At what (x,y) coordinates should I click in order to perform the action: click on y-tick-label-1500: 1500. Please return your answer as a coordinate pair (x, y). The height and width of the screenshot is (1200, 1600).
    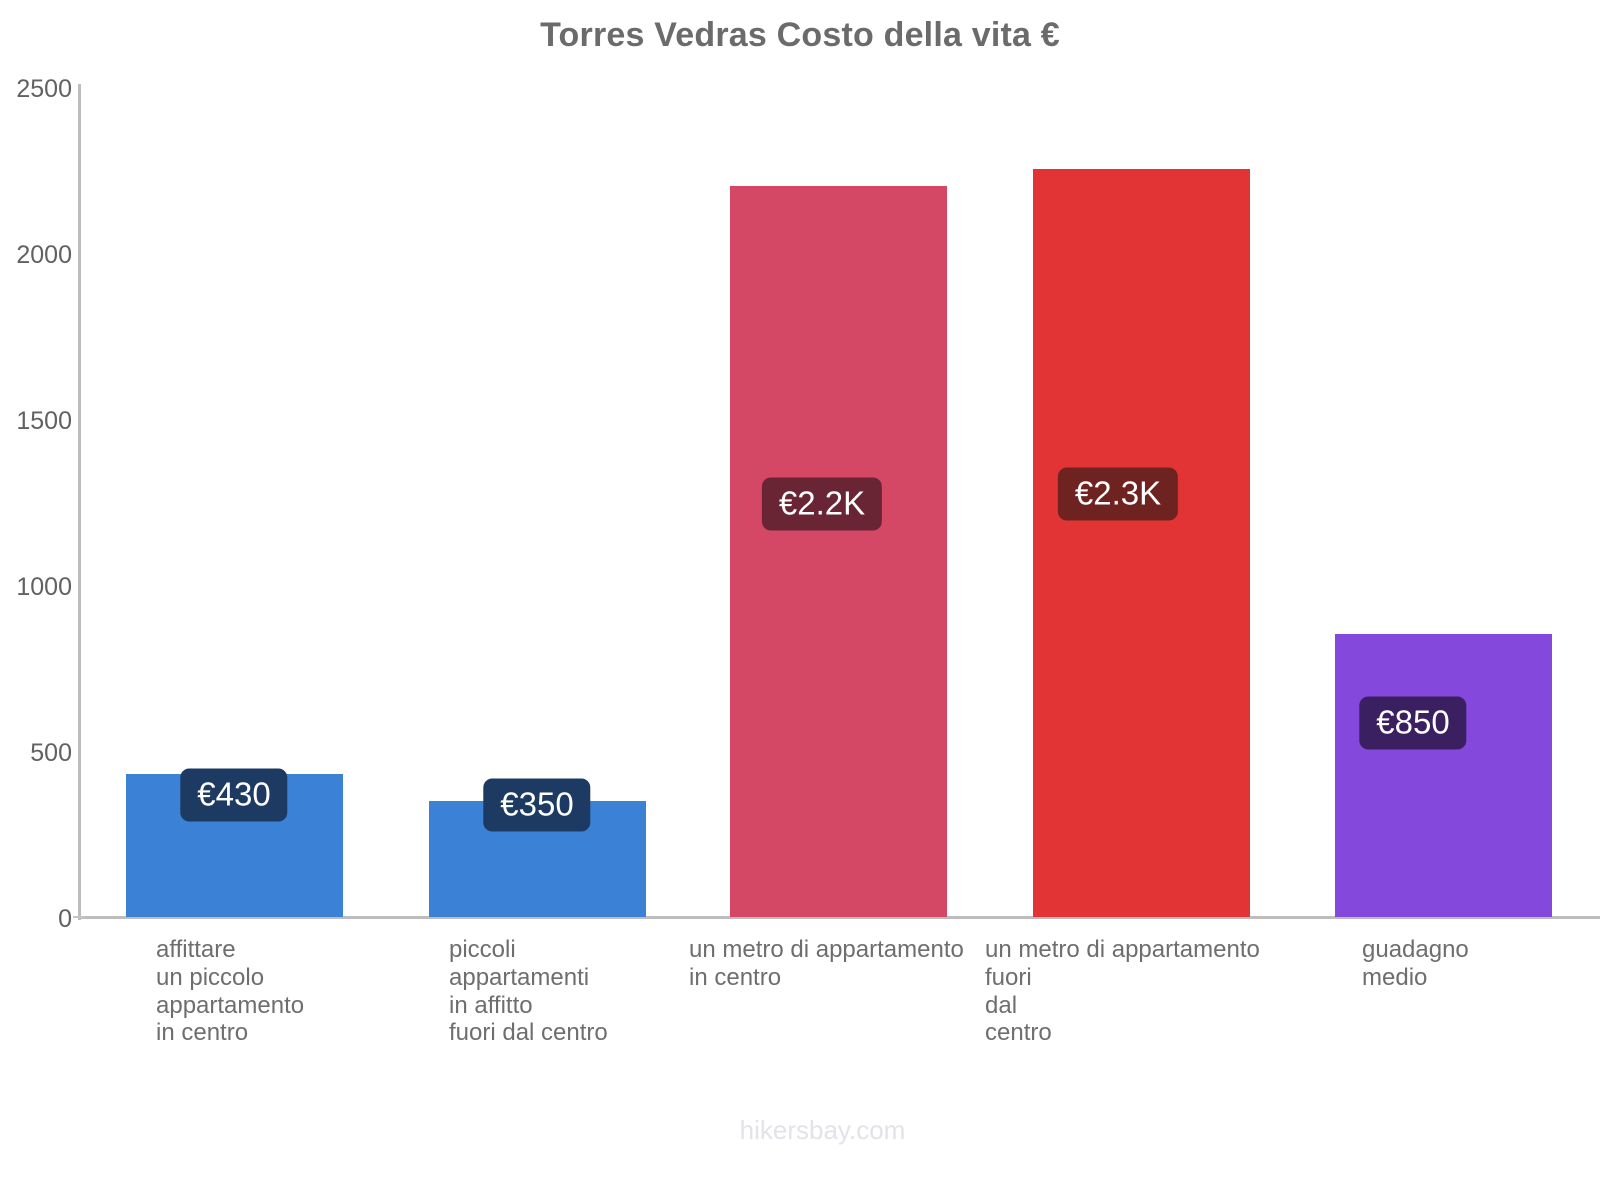
    Looking at the image, I should click on (44, 421).